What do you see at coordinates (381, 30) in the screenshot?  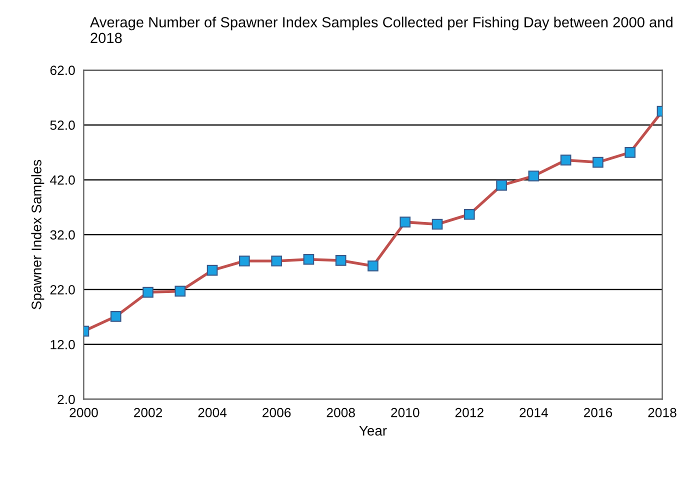 I see `chart-title: Average Number of Spawner Index Samples Collected per Fishing Day between 2000 and 2018` at bounding box center [381, 30].